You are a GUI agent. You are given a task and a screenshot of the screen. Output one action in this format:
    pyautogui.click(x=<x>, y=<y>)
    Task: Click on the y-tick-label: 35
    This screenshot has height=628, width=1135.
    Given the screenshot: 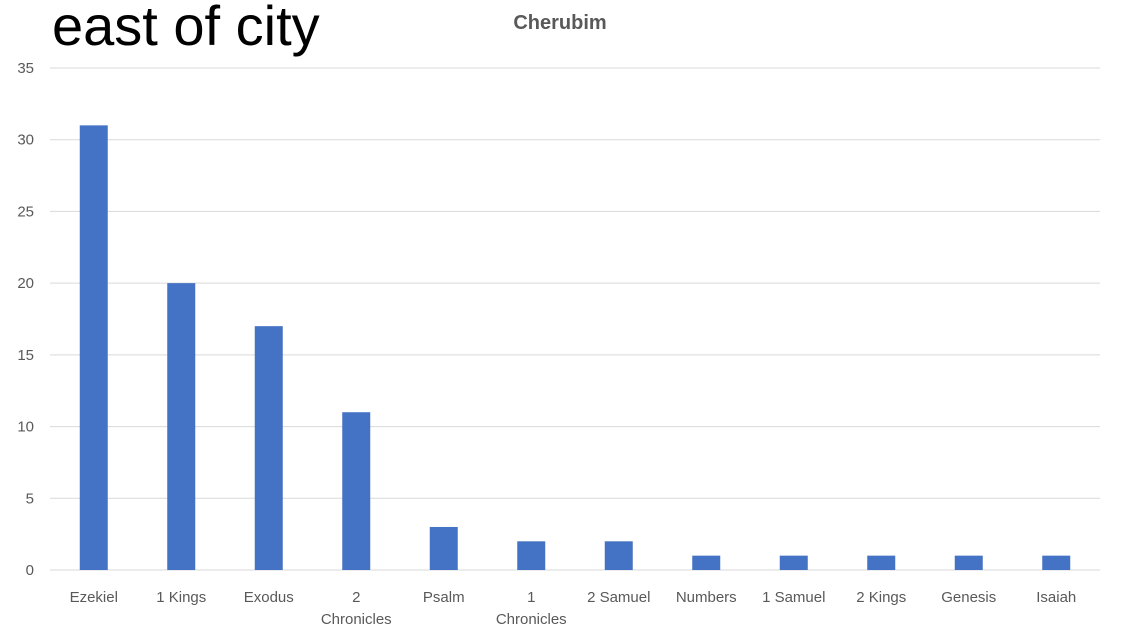 What is the action you would take?
    pyautogui.click(x=25, y=68)
    